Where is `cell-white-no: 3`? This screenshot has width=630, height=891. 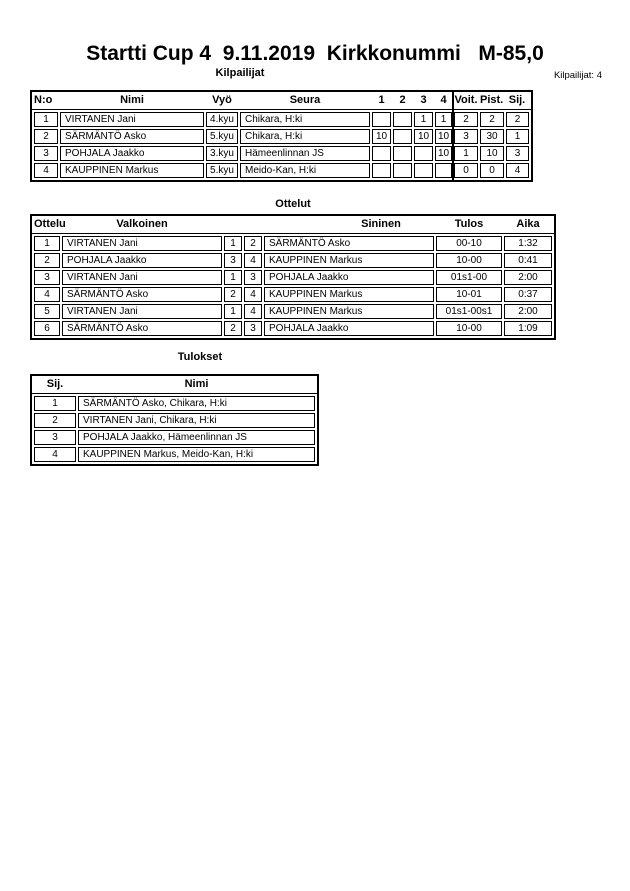
cell-white-no: 3 is located at coordinates (233, 260).